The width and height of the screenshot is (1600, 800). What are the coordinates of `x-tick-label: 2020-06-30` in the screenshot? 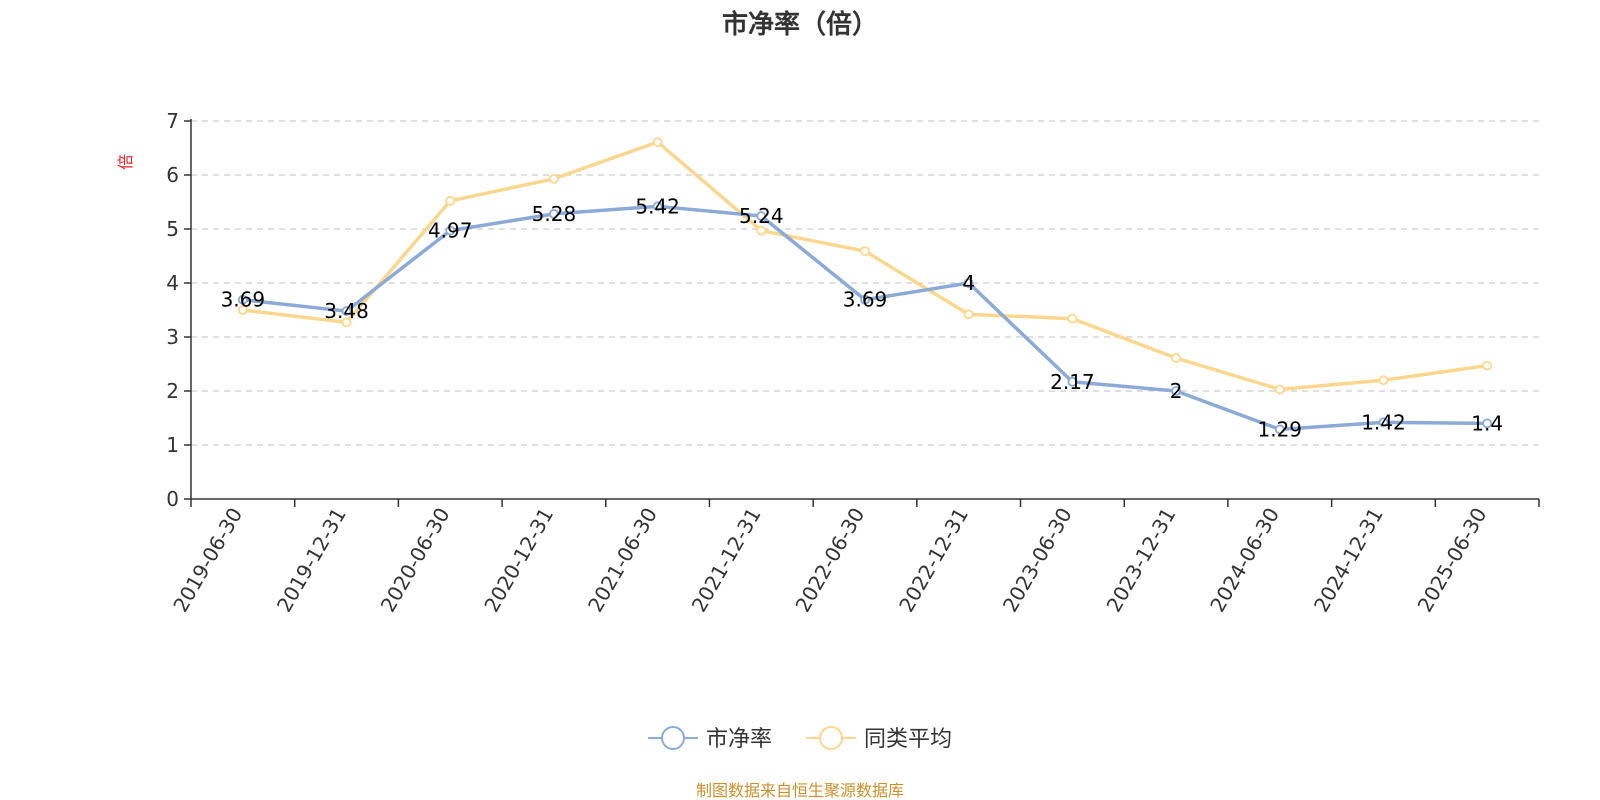 It's located at (415, 560).